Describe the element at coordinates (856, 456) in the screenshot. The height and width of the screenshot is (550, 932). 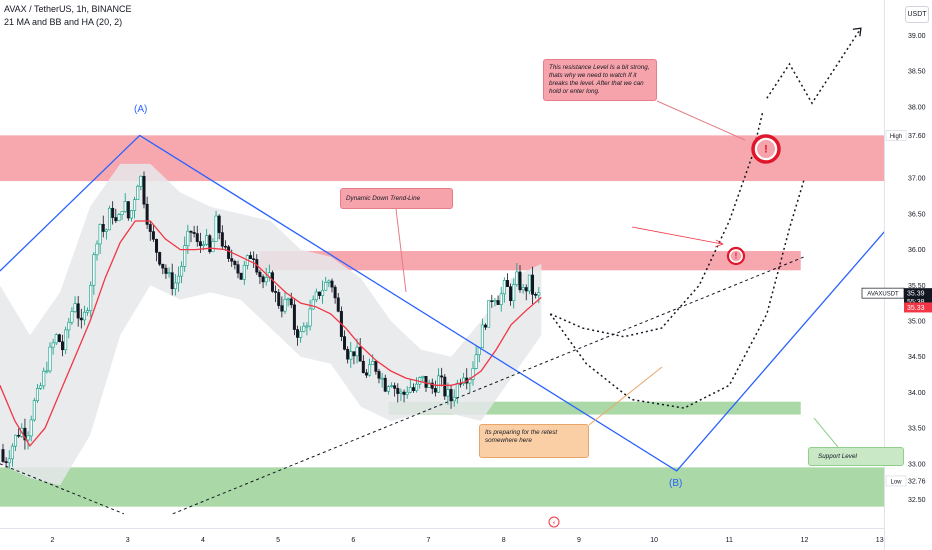
I see `support-note: Support Level` at that location.